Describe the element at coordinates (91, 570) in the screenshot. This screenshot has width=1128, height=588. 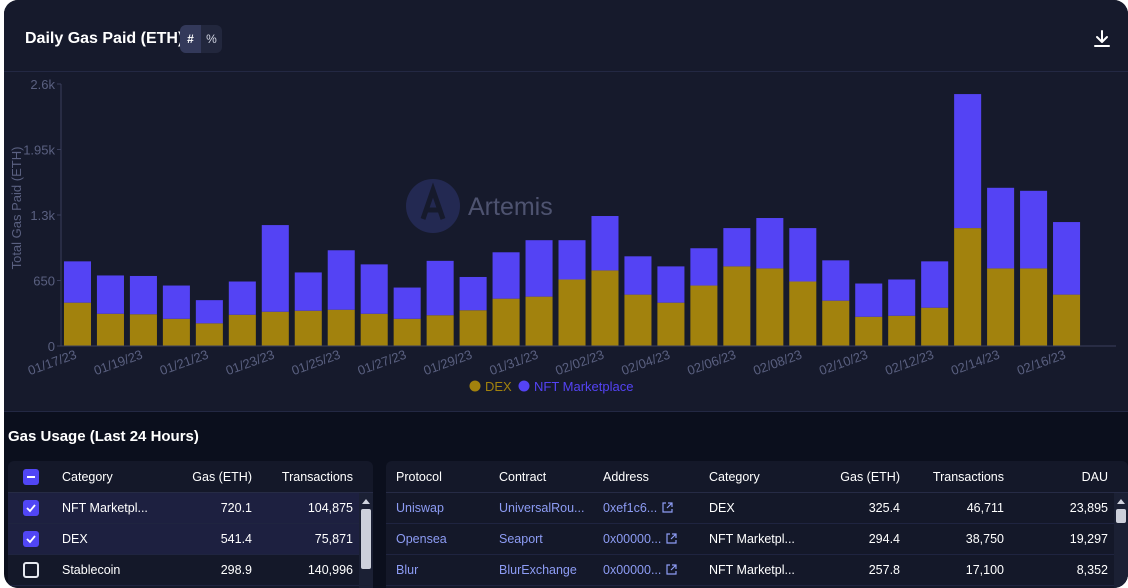
I see `category-cell: Stablecoin` at that location.